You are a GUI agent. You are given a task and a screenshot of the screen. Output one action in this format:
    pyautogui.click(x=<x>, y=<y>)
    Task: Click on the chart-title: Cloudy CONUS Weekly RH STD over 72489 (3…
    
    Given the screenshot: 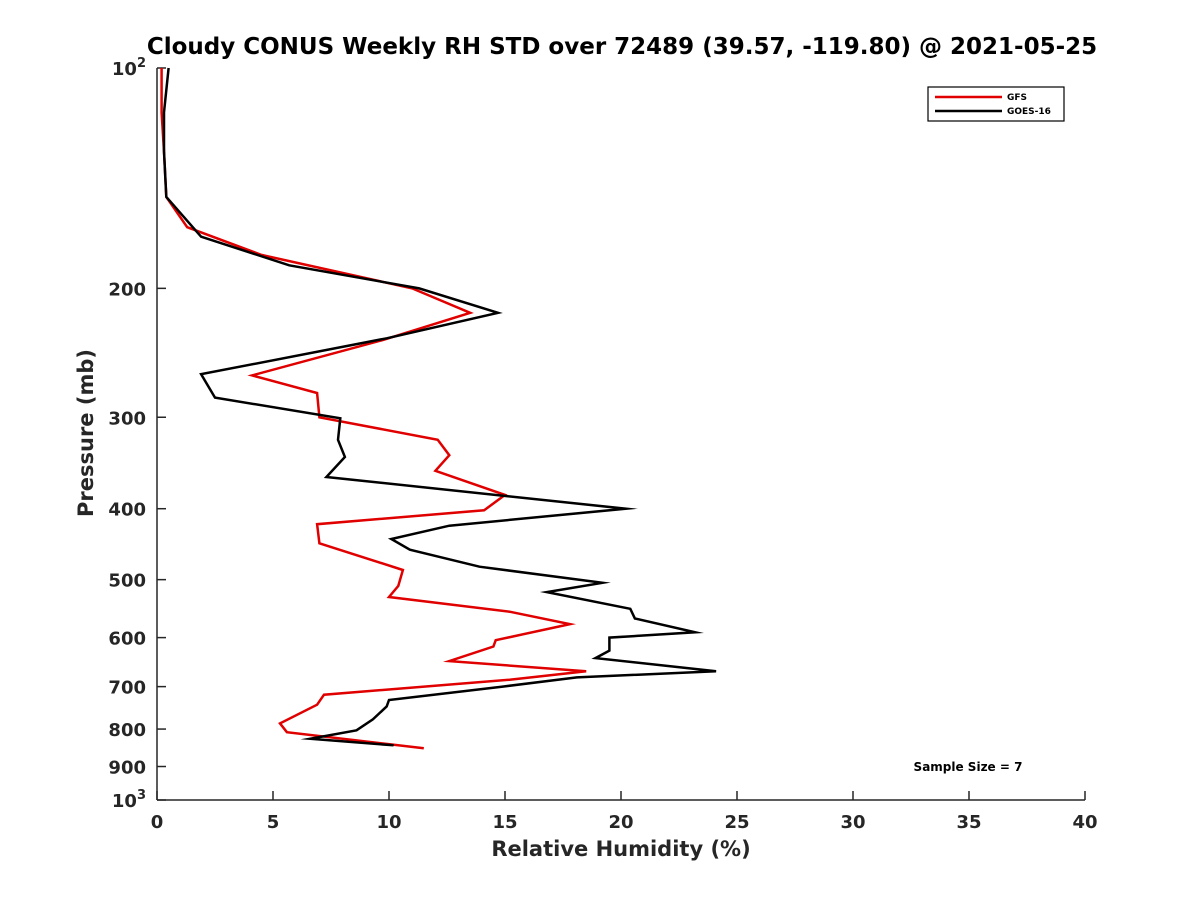 What is the action you would take?
    pyautogui.click(x=622, y=47)
    